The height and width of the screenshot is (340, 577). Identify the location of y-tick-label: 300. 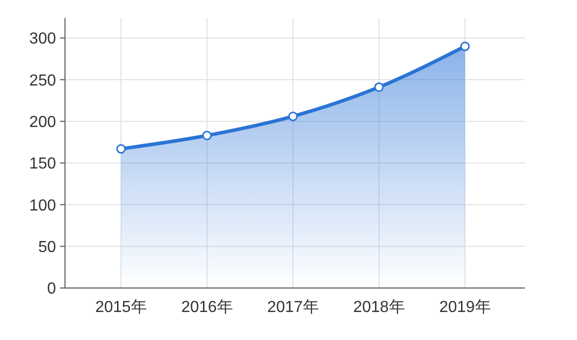
(42, 39).